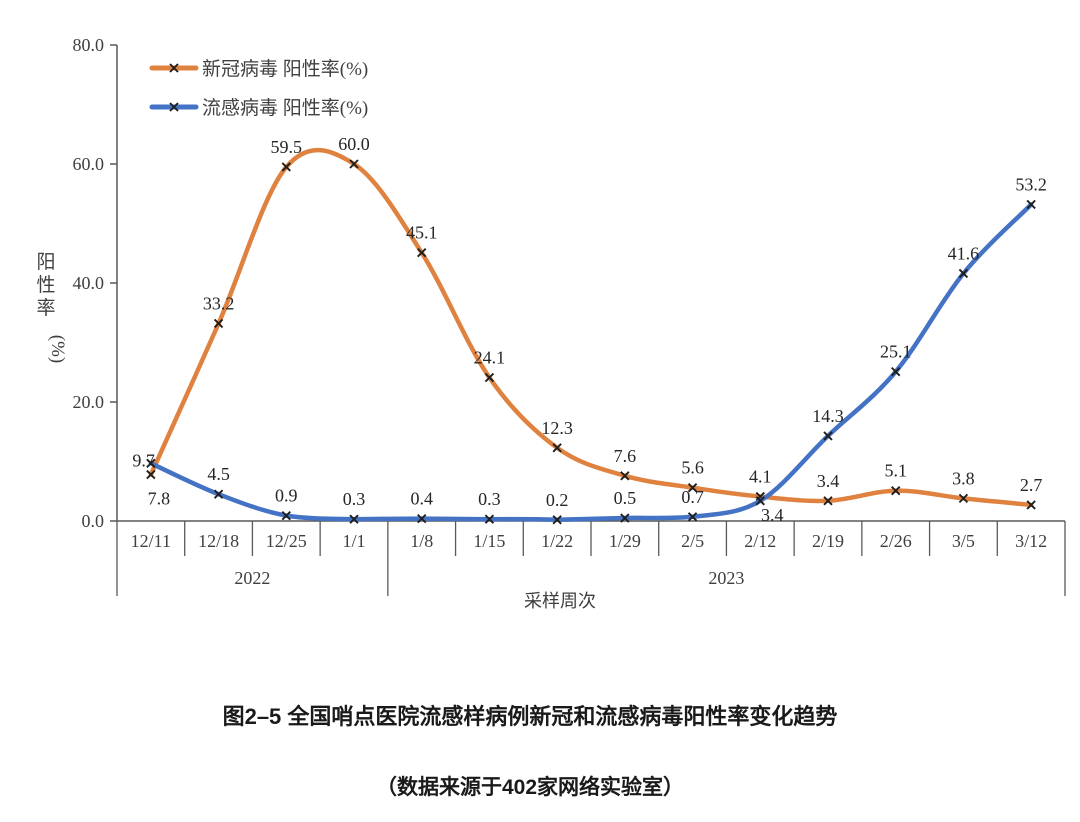 Image resolution: width=1080 pixels, height=822 pixels. What do you see at coordinates (143, 460) in the screenshot?
I see `data-point-label: 9.7` at bounding box center [143, 460].